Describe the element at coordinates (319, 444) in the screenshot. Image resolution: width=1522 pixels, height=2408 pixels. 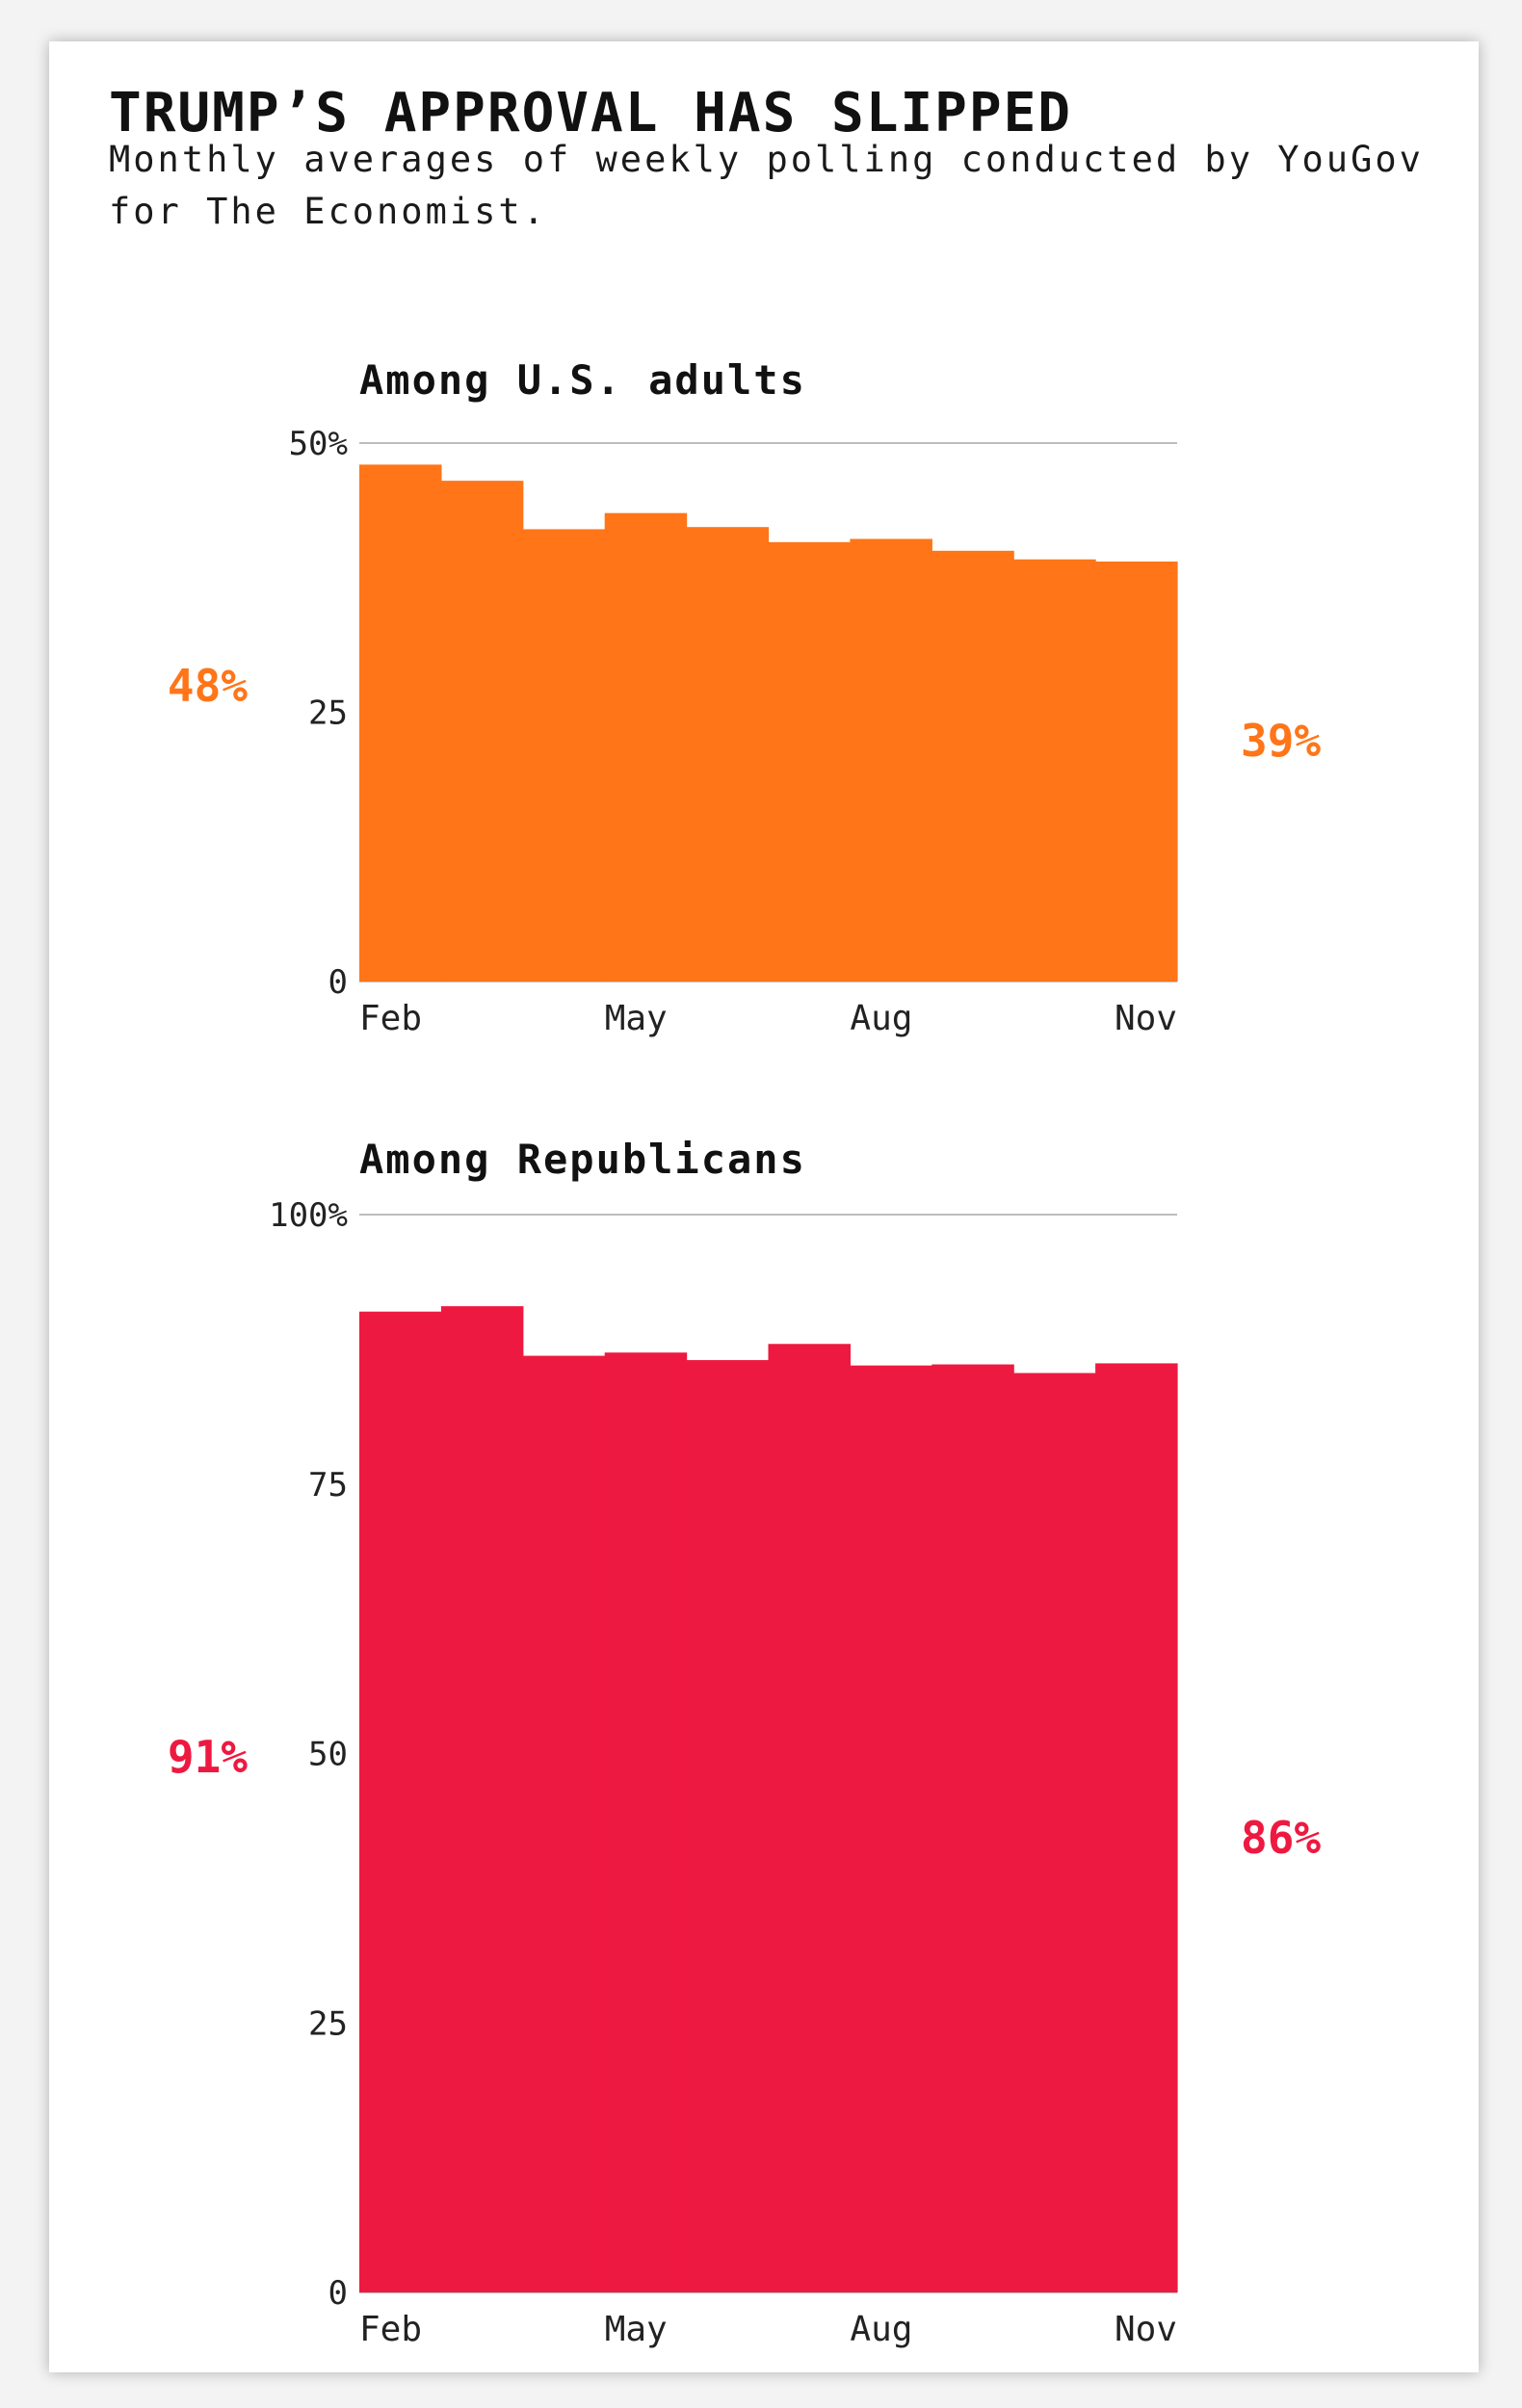
I see `y-tick-label: 50%` at that location.